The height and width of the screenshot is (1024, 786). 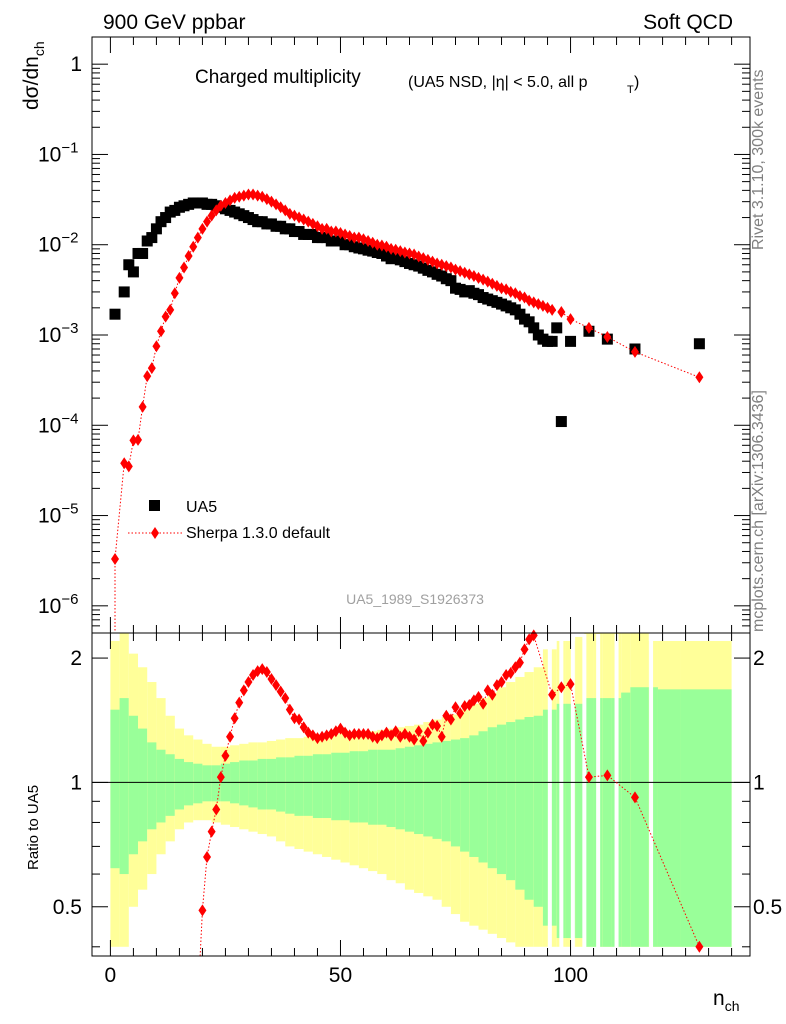 What do you see at coordinates (69, 418) in the screenshot?
I see `main-y-tick-exponent: −4` at bounding box center [69, 418].